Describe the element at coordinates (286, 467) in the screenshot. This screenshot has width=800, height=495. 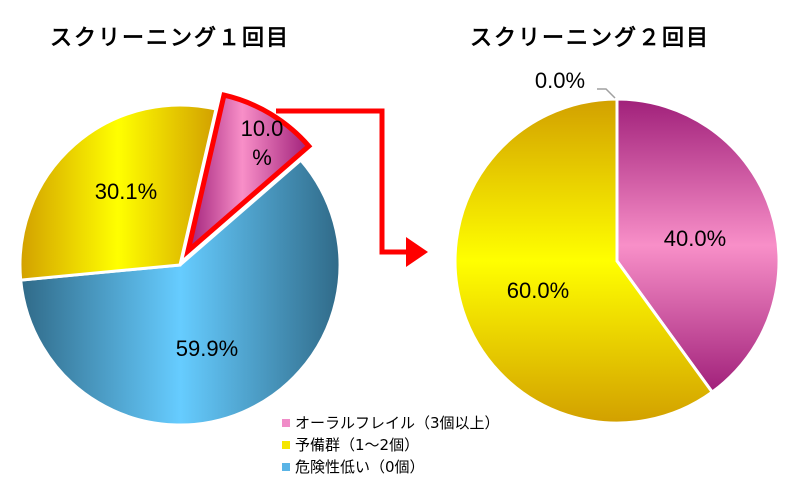
I see `legend-swatch-blue` at that location.